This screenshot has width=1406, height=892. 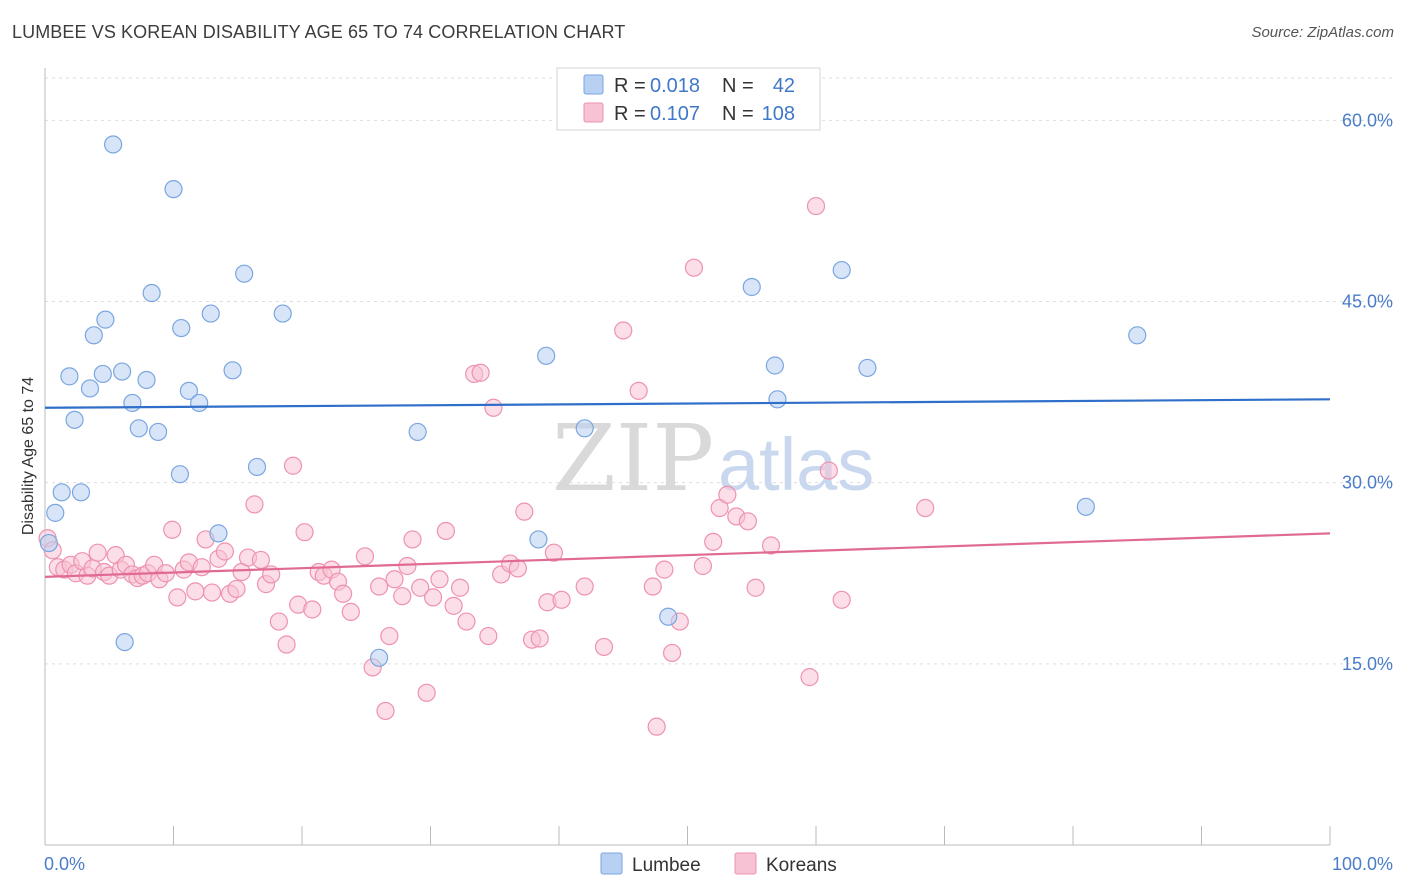 I want to click on koreans-trend-line, so click(x=687, y=555).